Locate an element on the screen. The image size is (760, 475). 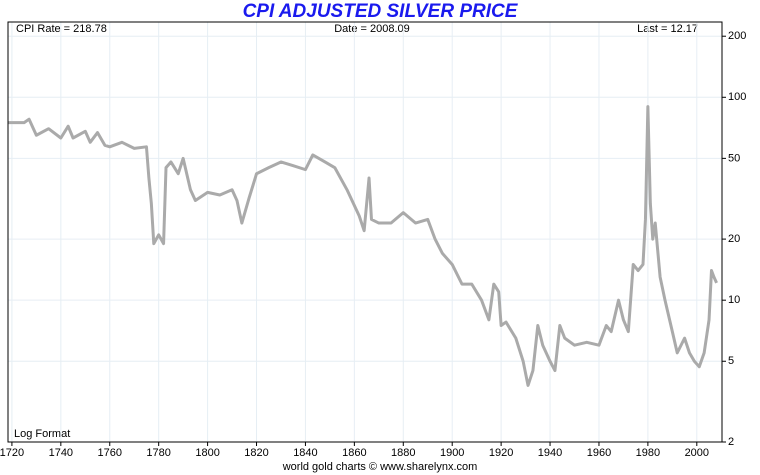
x-tick-label: 1980 is located at coordinates (648, 453).